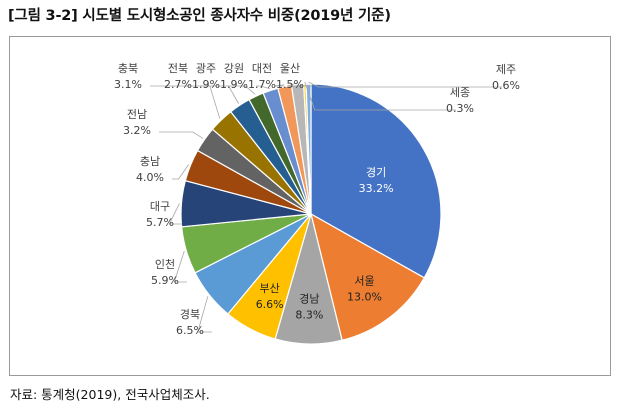  What do you see at coordinates (160, 222) in the screenshot?
I see `slice-value-daegu: 5.7%` at bounding box center [160, 222].